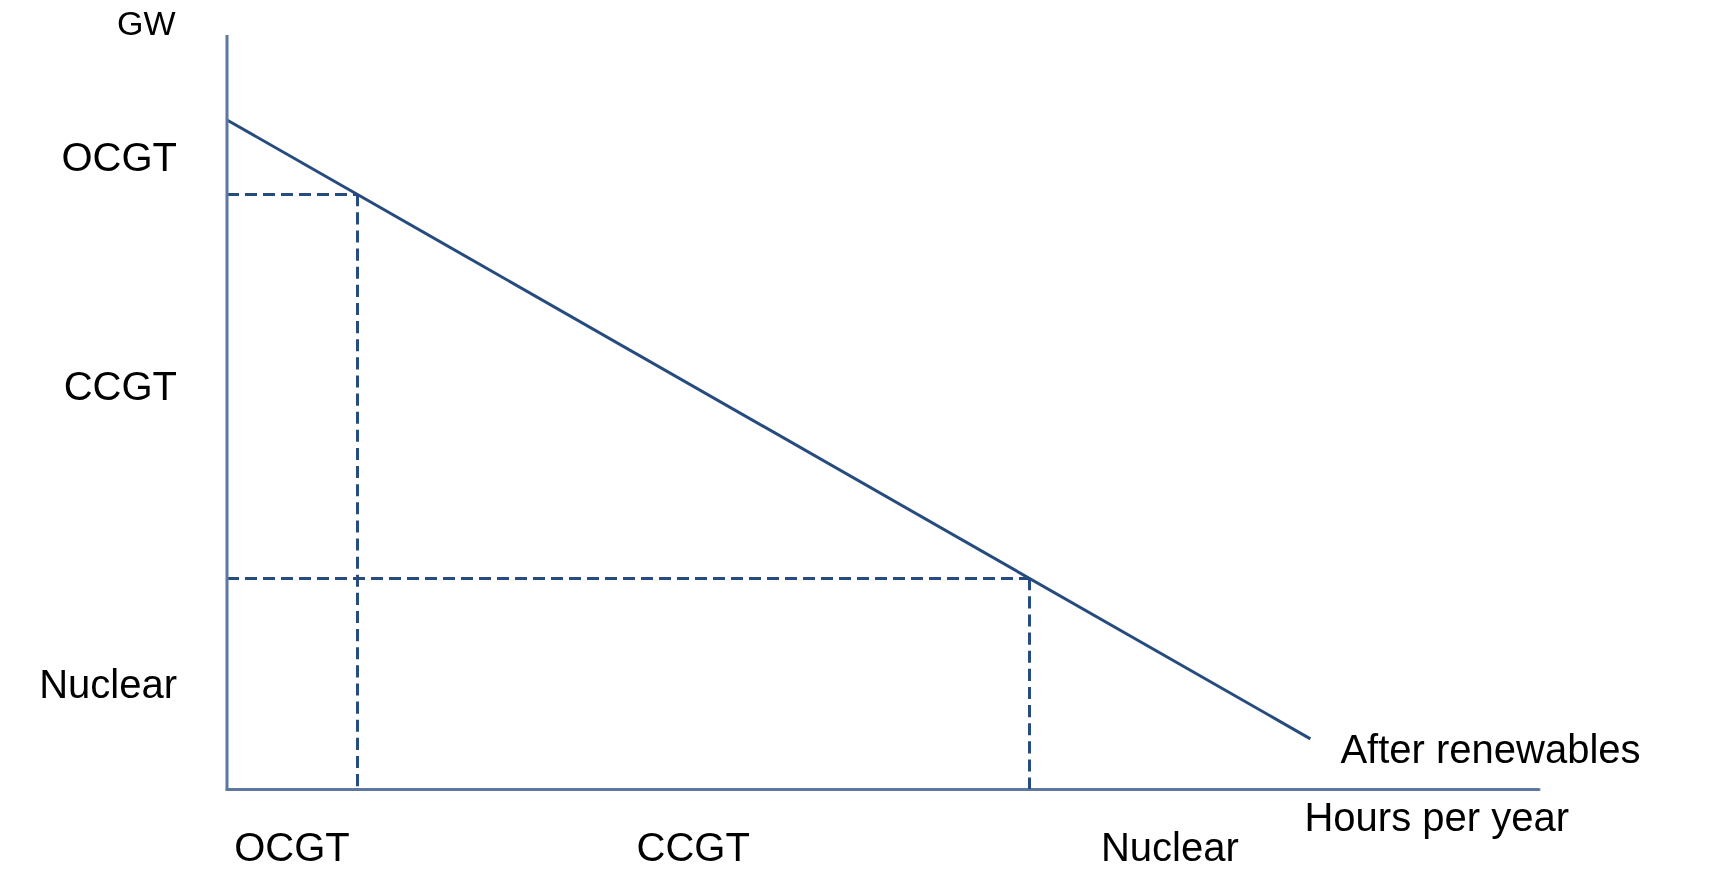 The width and height of the screenshot is (1714, 871). I want to click on annotation: After renewables, so click(1490, 748).